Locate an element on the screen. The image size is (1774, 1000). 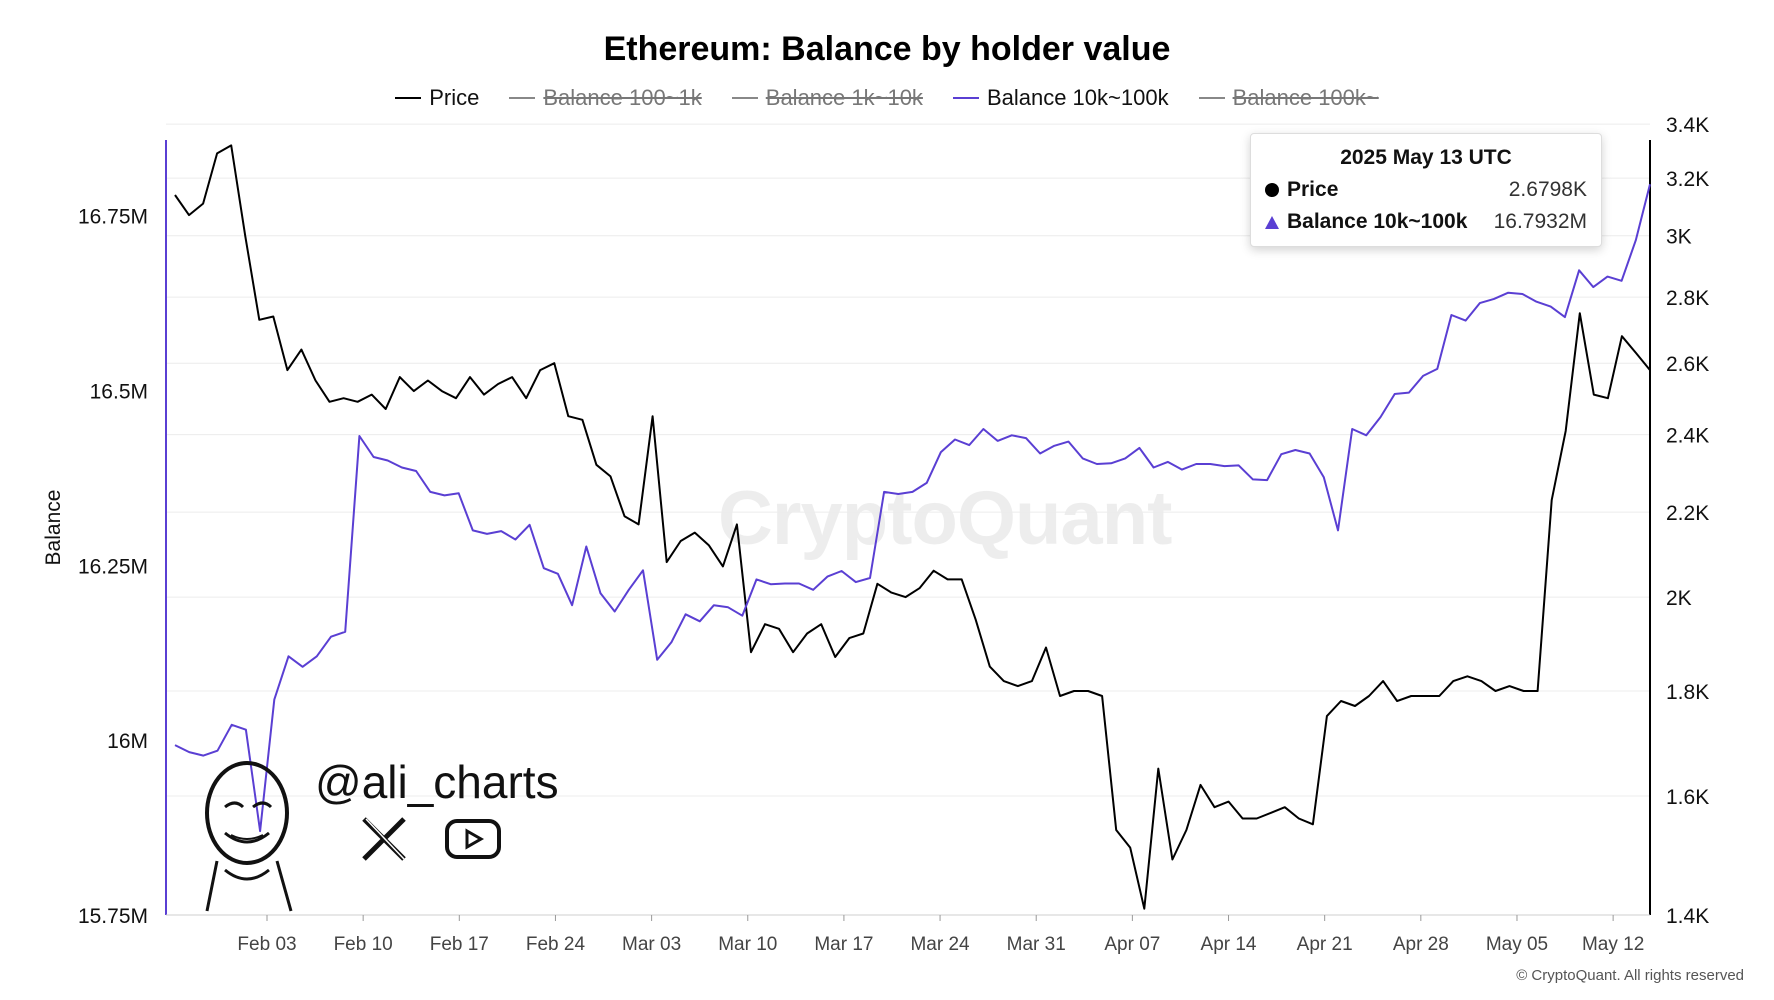
x-axis-tick-label: May 05 is located at coordinates (1517, 944).